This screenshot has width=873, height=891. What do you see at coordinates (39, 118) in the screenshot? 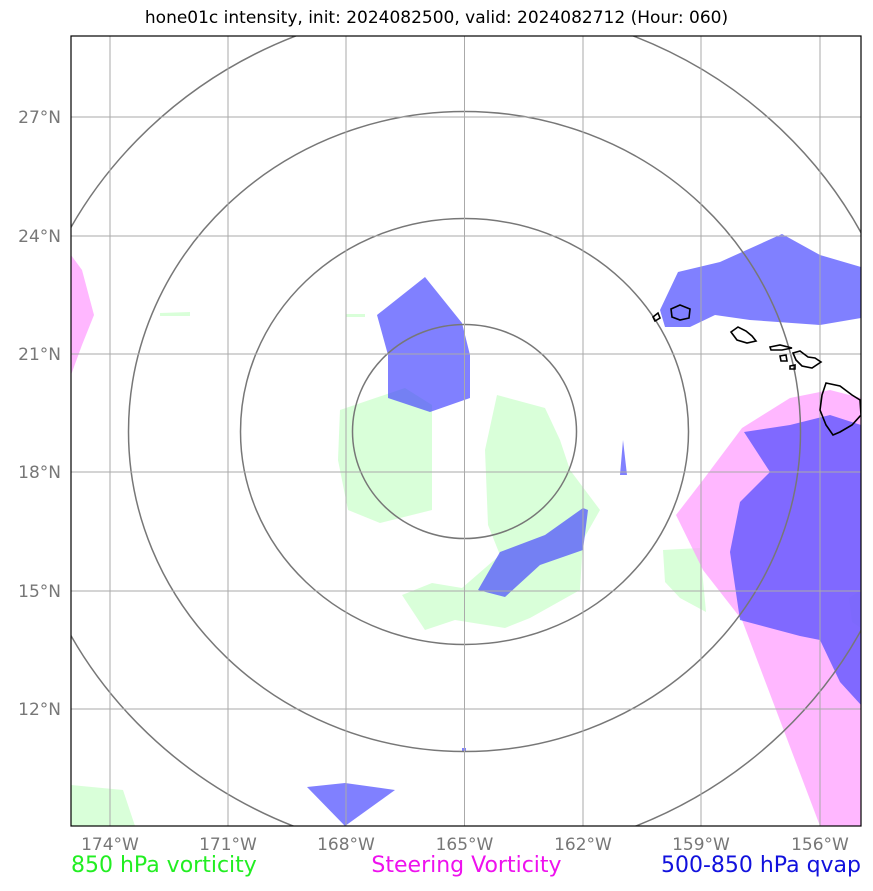
I see `lat-tick-label: 27°N` at bounding box center [39, 118].